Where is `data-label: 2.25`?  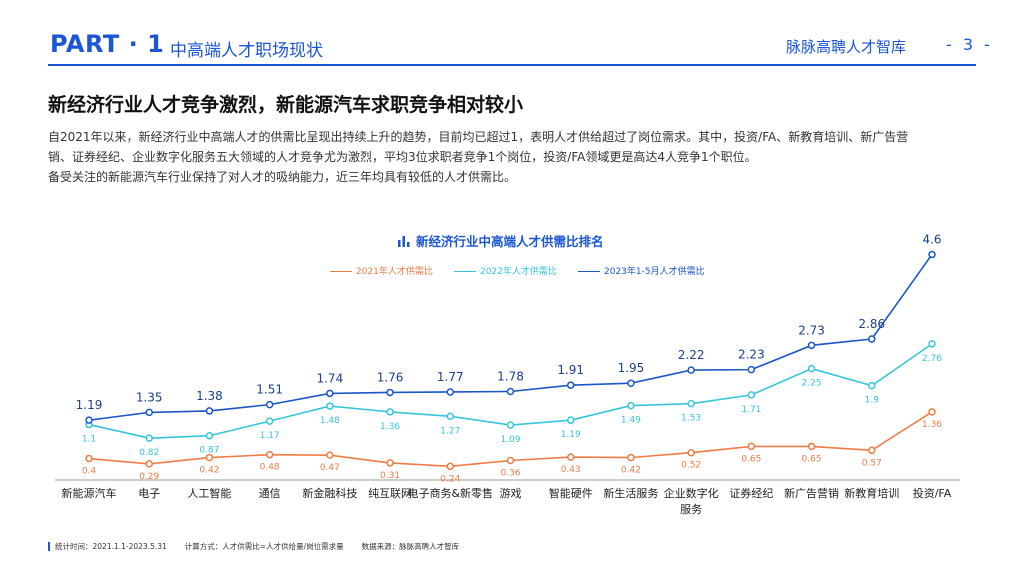 data-label: 2.25 is located at coordinates (812, 384).